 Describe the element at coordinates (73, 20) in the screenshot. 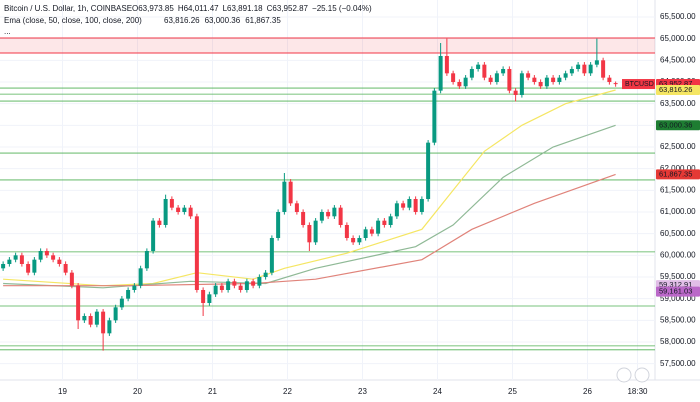

I see `ema-legend: Ema (close, 50, close, 100, close, 200)` at that location.